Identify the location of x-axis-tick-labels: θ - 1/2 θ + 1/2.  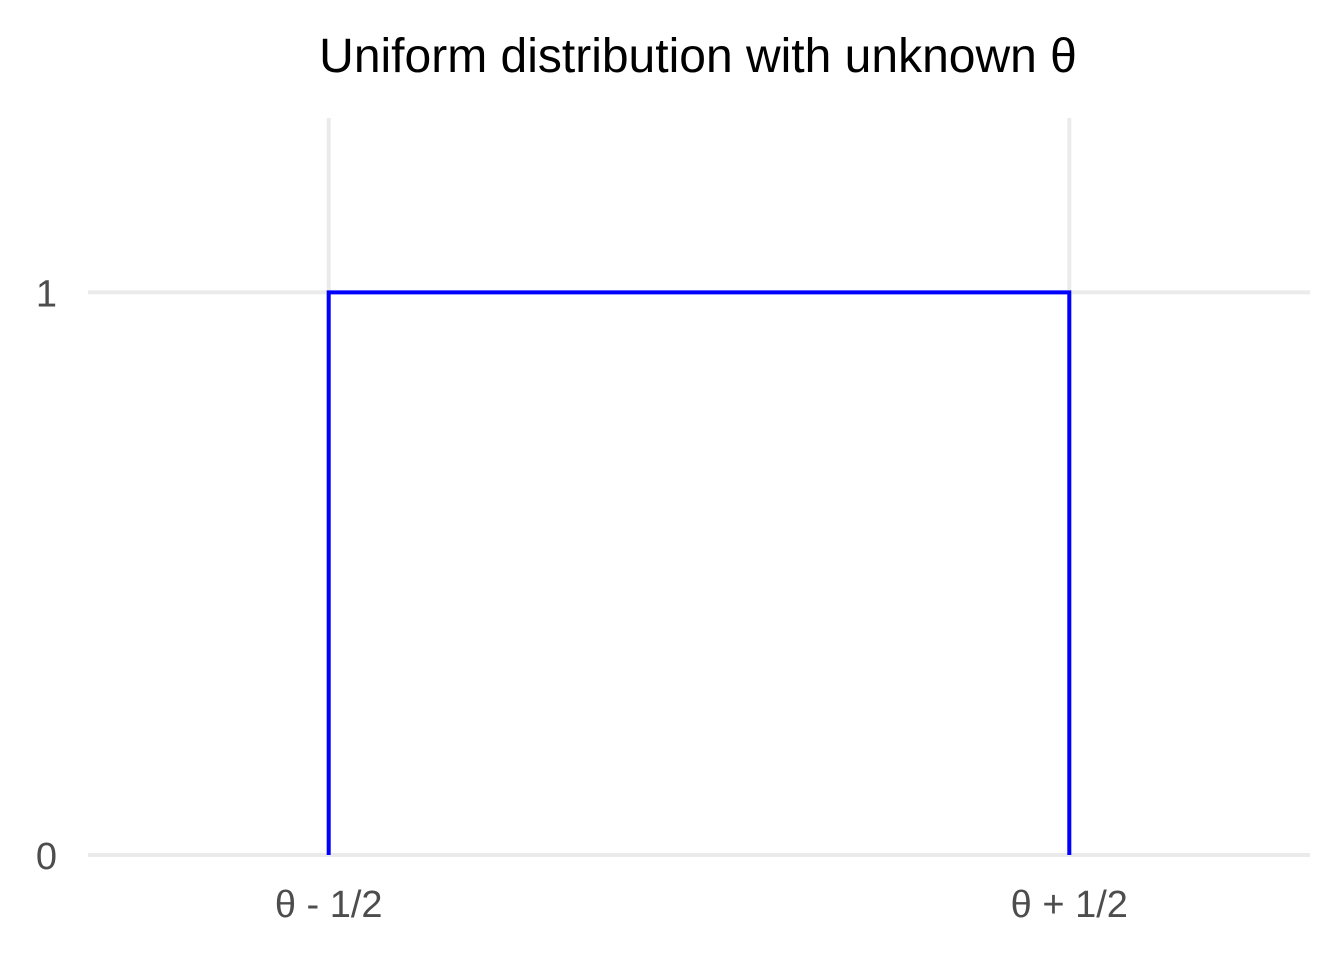
(701, 905).